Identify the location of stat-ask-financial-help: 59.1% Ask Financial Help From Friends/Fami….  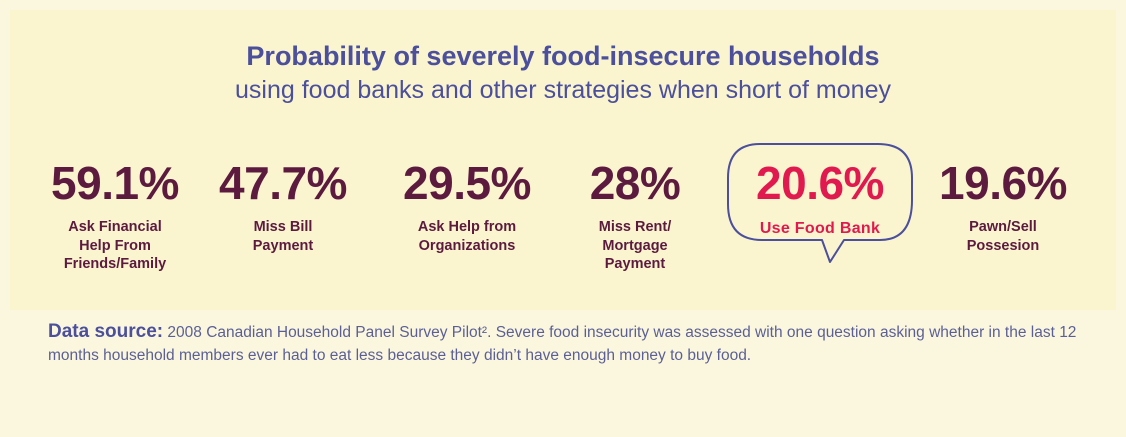
(115, 215).